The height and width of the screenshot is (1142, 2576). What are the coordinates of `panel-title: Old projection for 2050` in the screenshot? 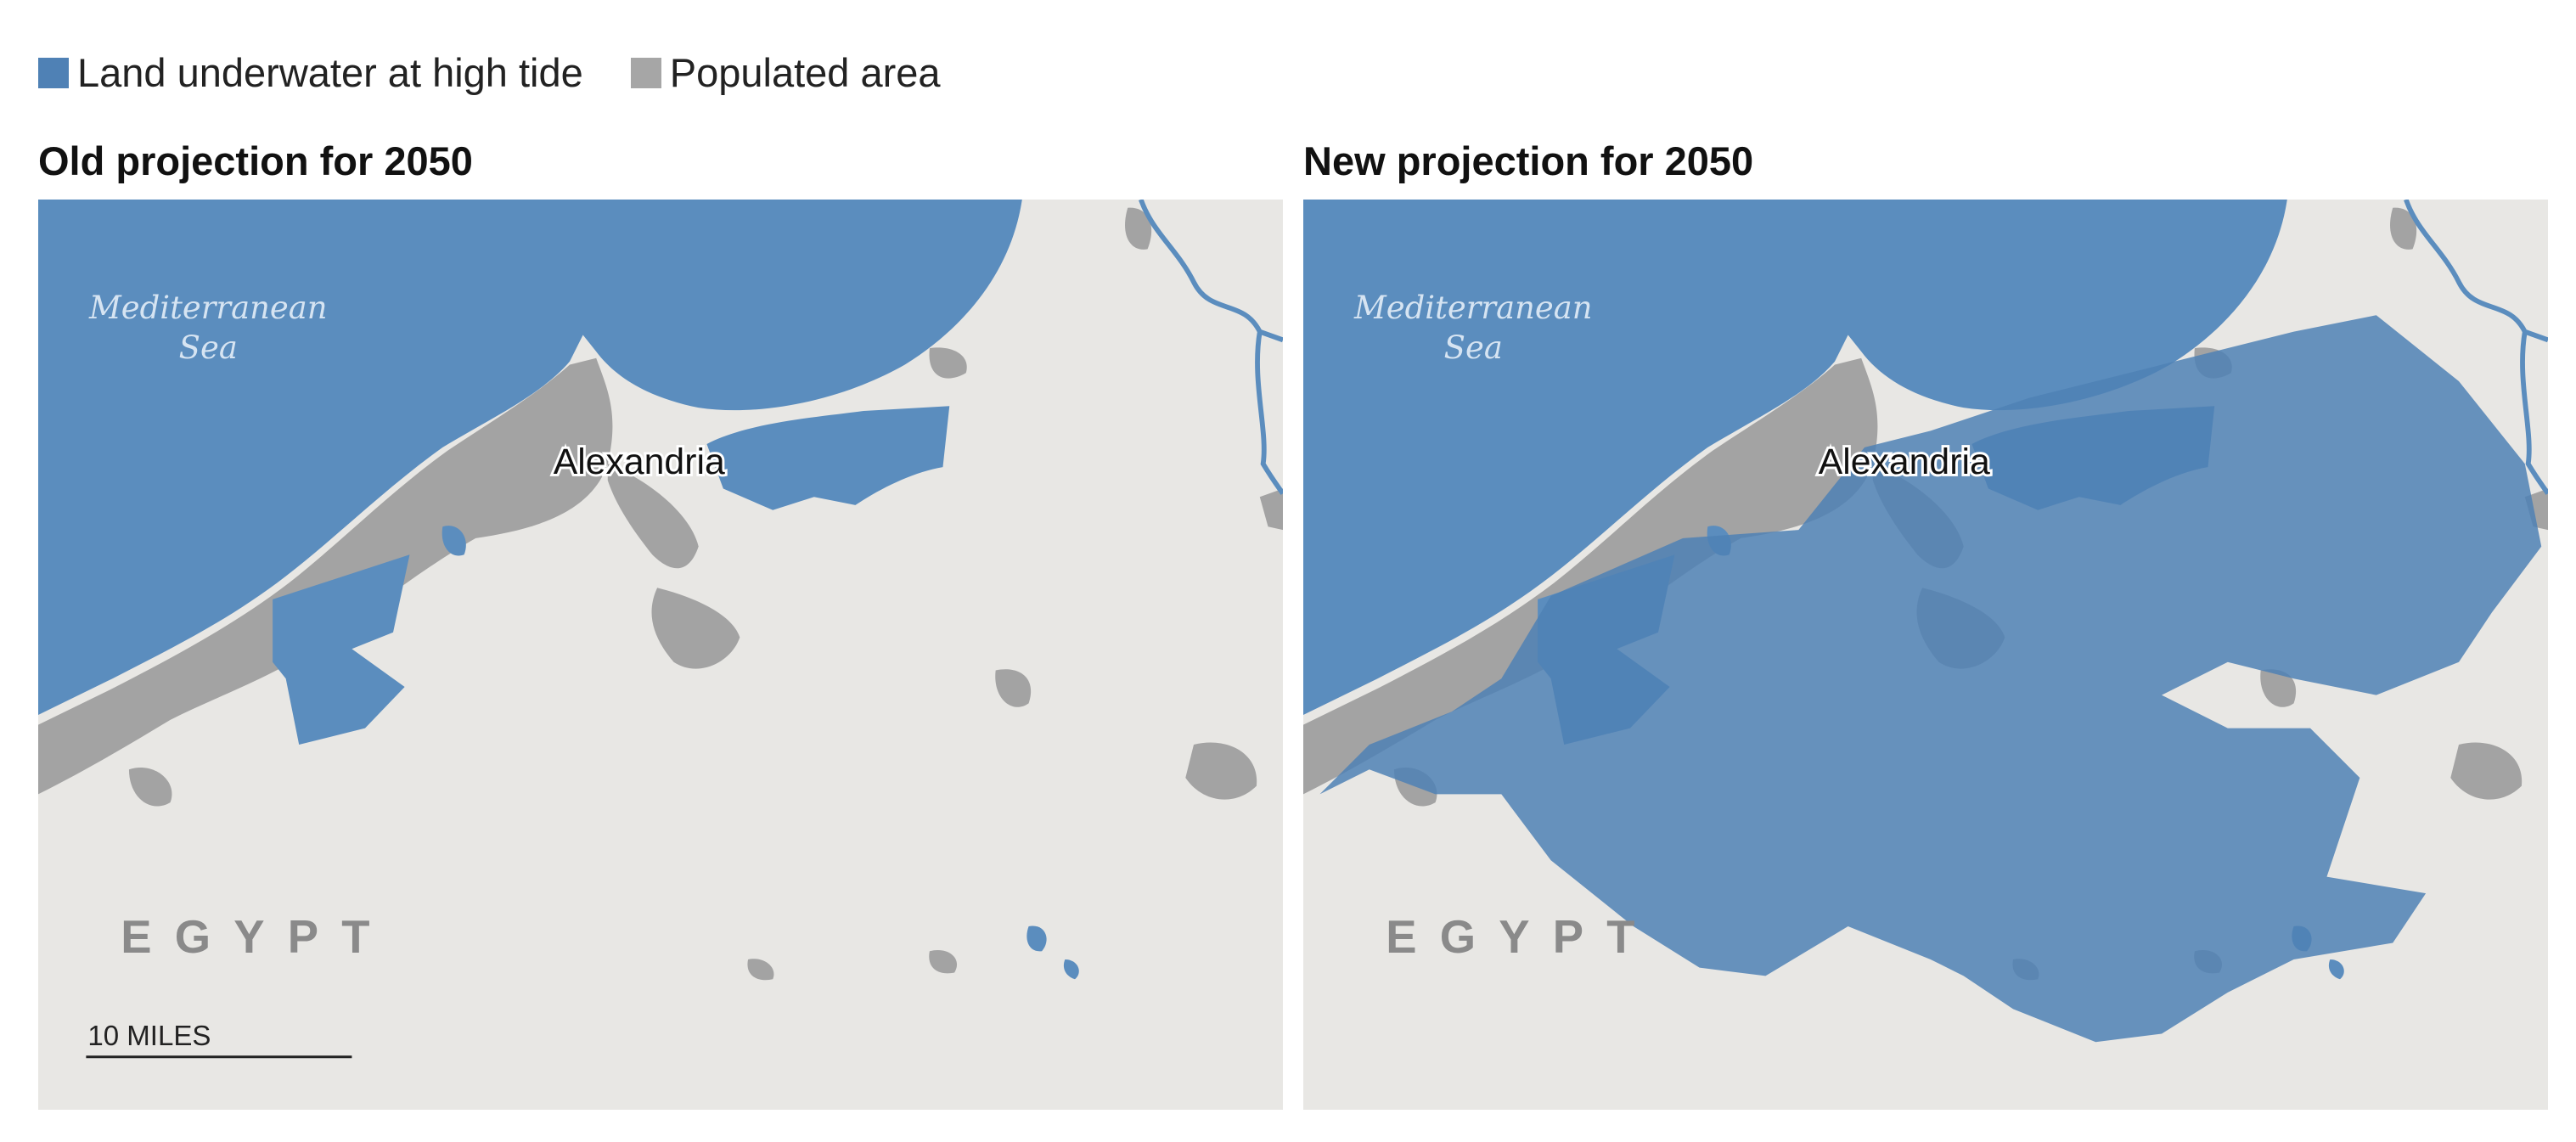 It's located at (255, 160).